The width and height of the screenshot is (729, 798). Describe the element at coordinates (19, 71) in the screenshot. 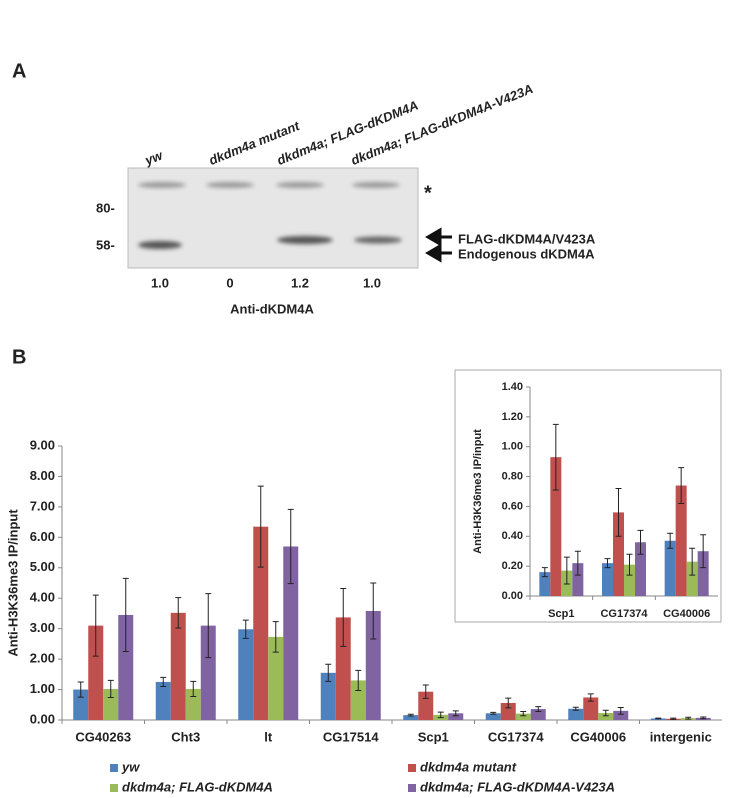

I see `panel-label: A` at that location.